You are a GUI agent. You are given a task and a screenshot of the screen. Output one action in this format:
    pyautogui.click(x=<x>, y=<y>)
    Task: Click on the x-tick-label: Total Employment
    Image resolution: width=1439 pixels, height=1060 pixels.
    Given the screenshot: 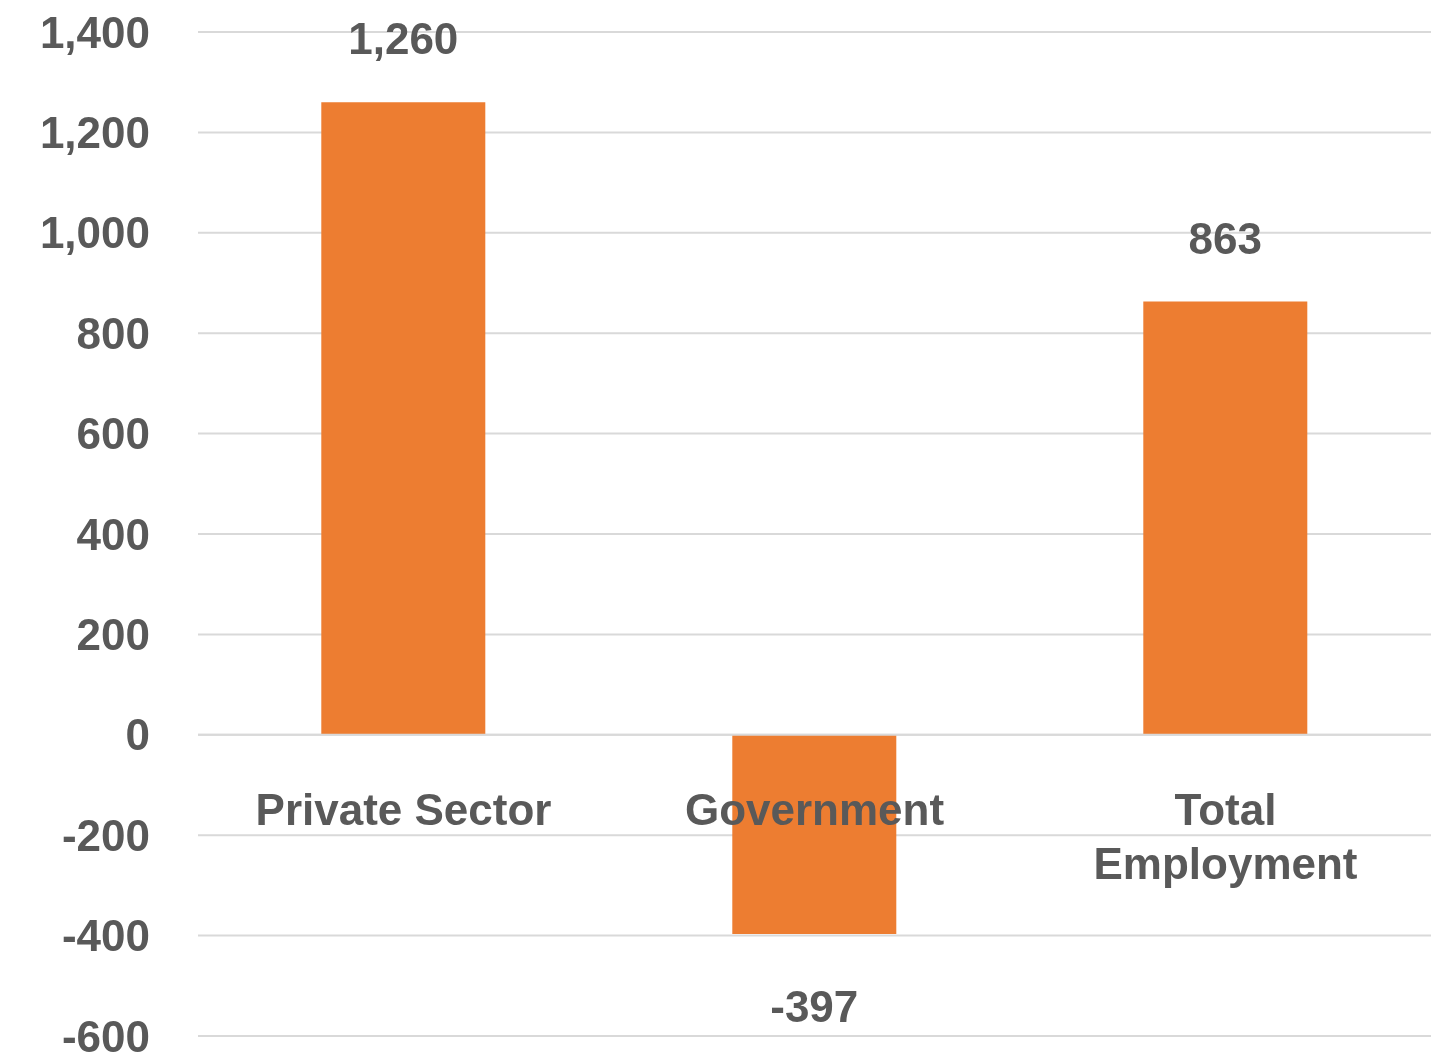 What is the action you would take?
    pyautogui.click(x=1225, y=836)
    